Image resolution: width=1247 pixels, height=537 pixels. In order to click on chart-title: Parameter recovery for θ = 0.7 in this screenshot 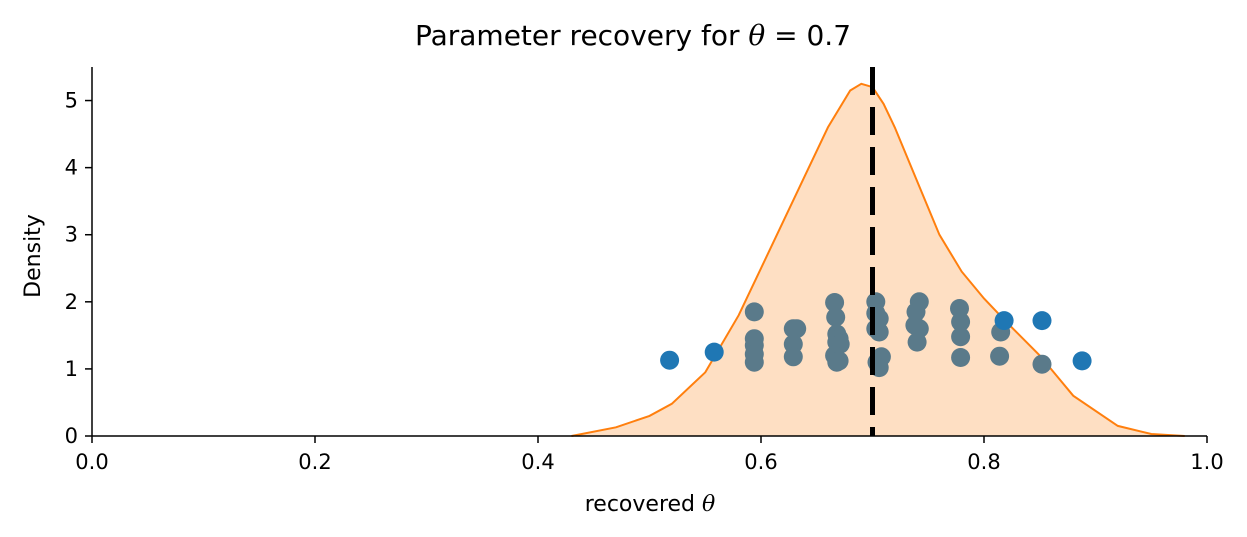, I will do `click(633, 35)`.